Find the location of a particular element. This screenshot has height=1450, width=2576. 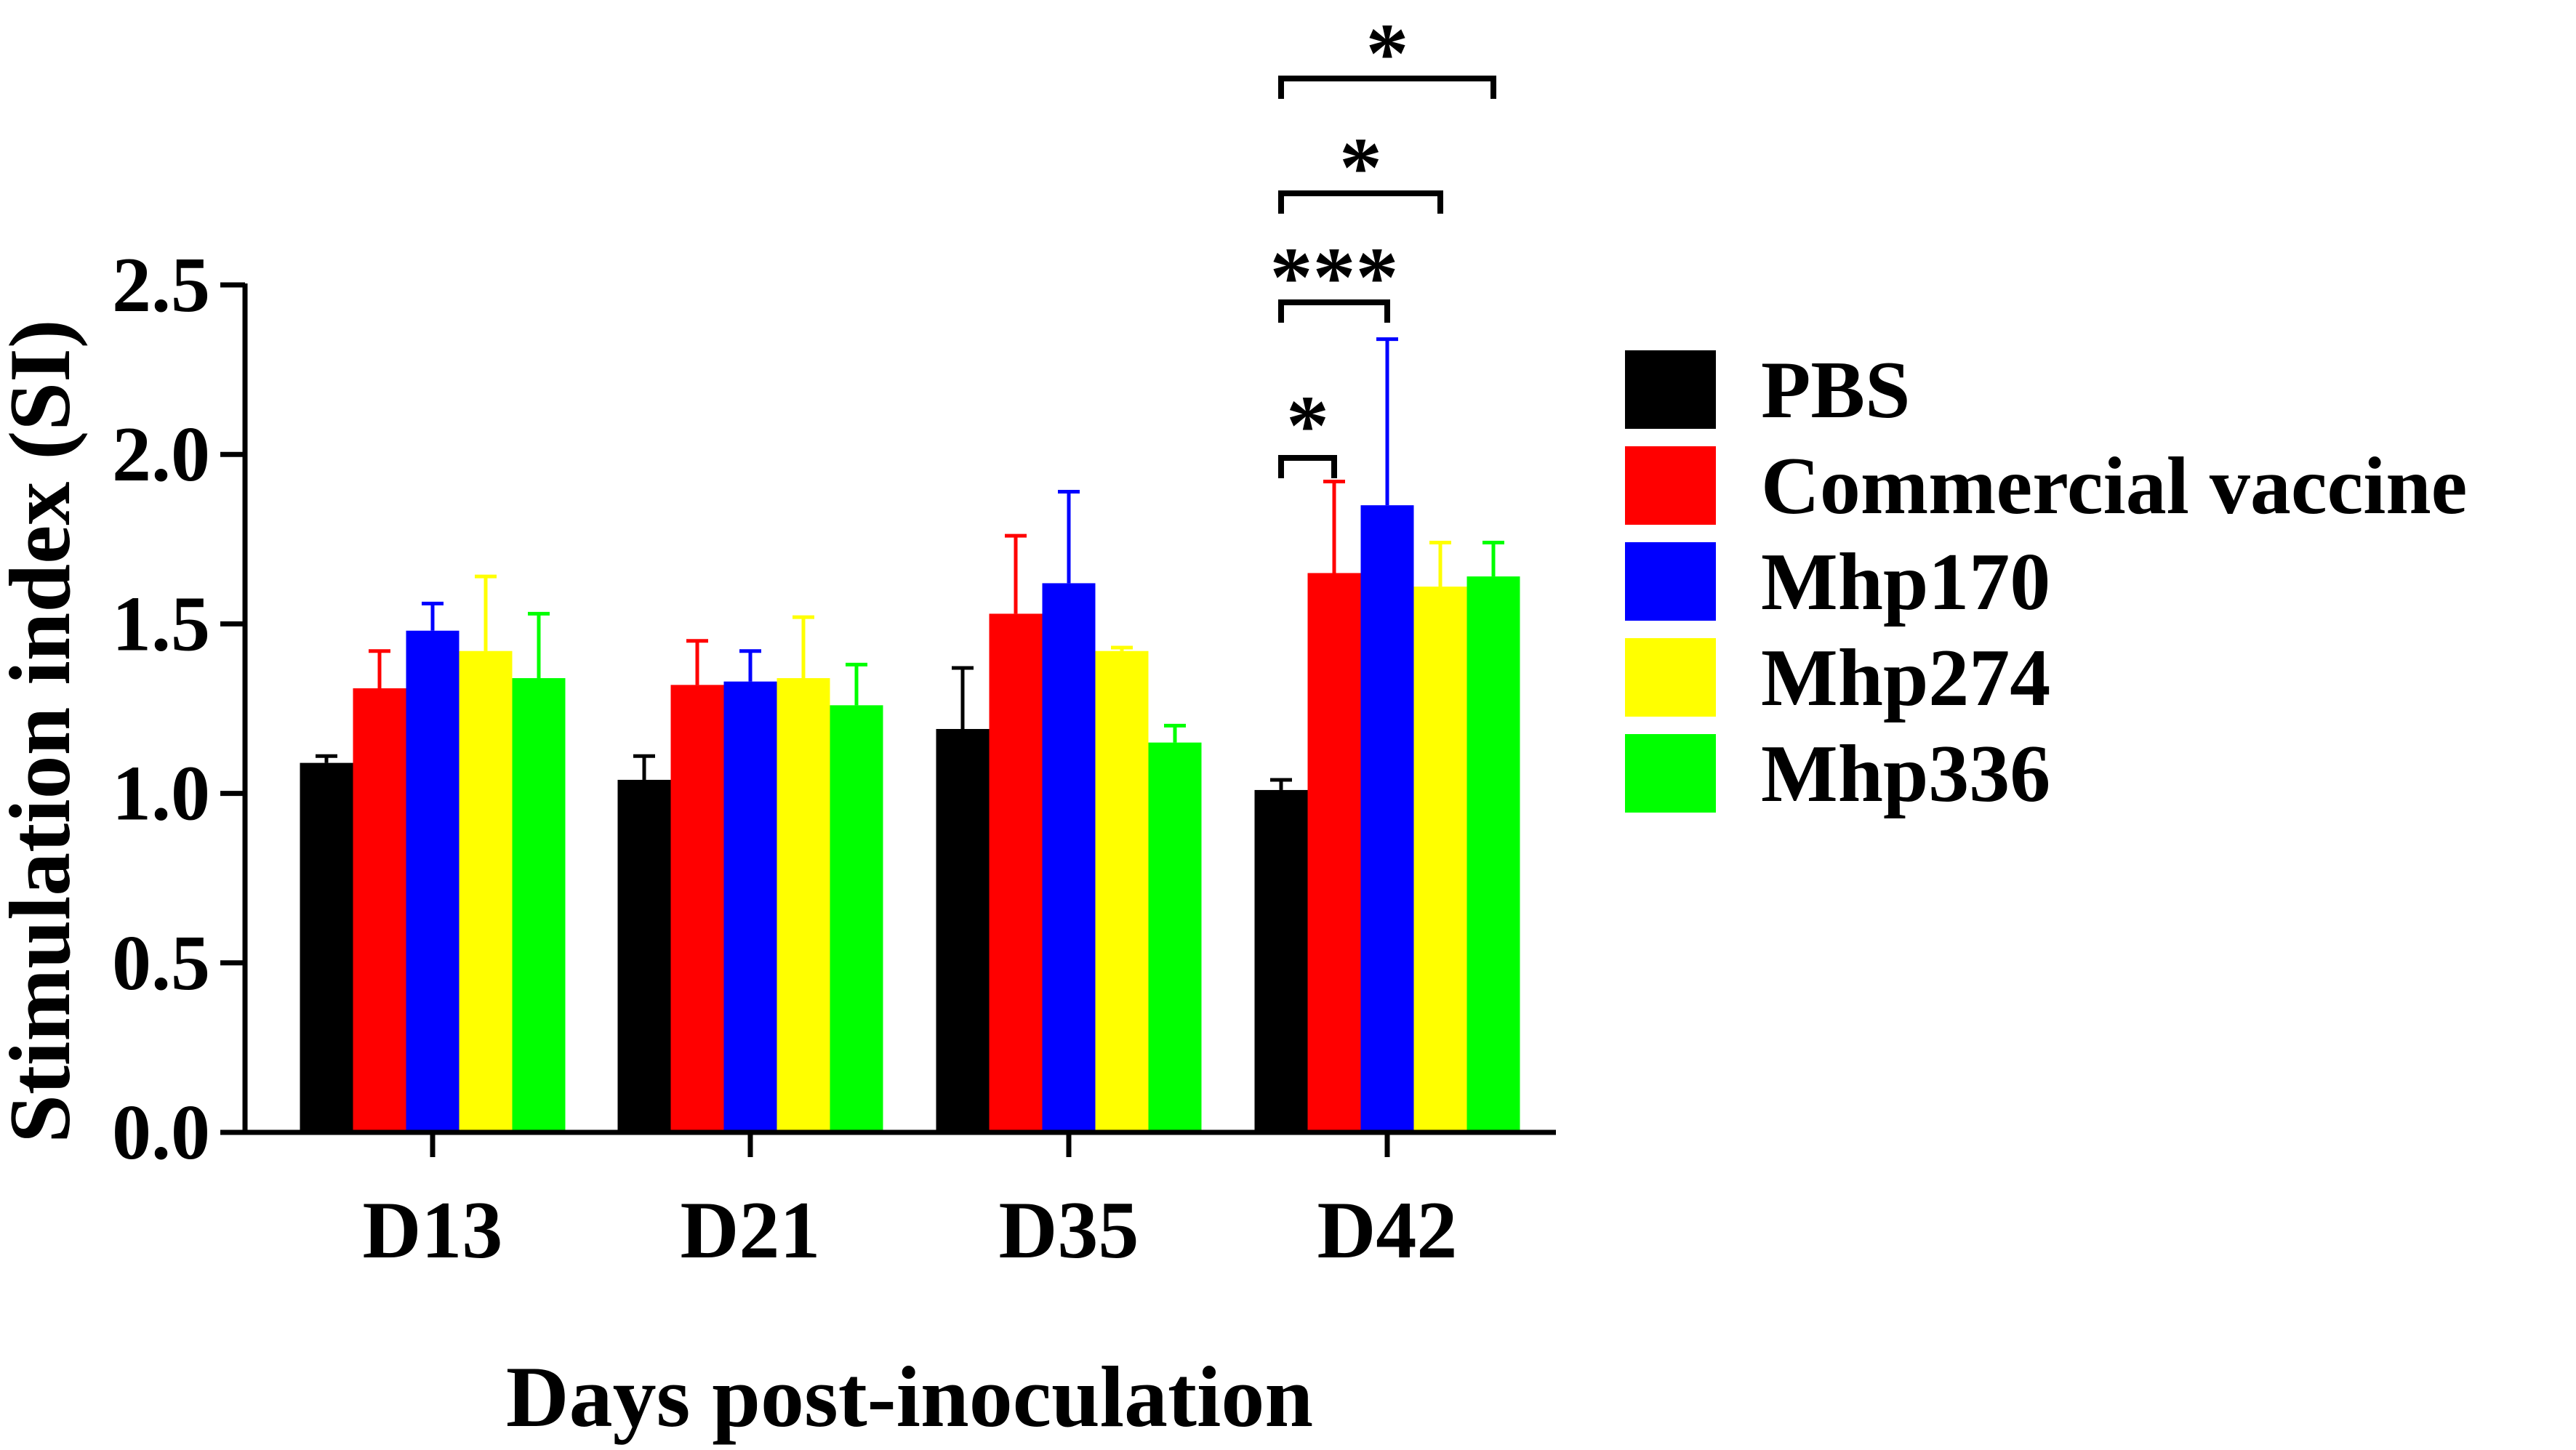

y-axis-title: Stimulation index (SI) is located at coordinates (44, 731).